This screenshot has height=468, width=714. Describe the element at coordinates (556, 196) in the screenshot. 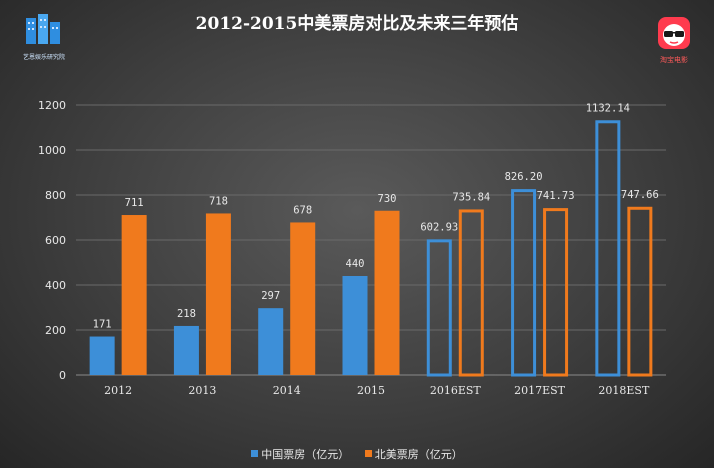

I see `data-label: 741.73` at that location.